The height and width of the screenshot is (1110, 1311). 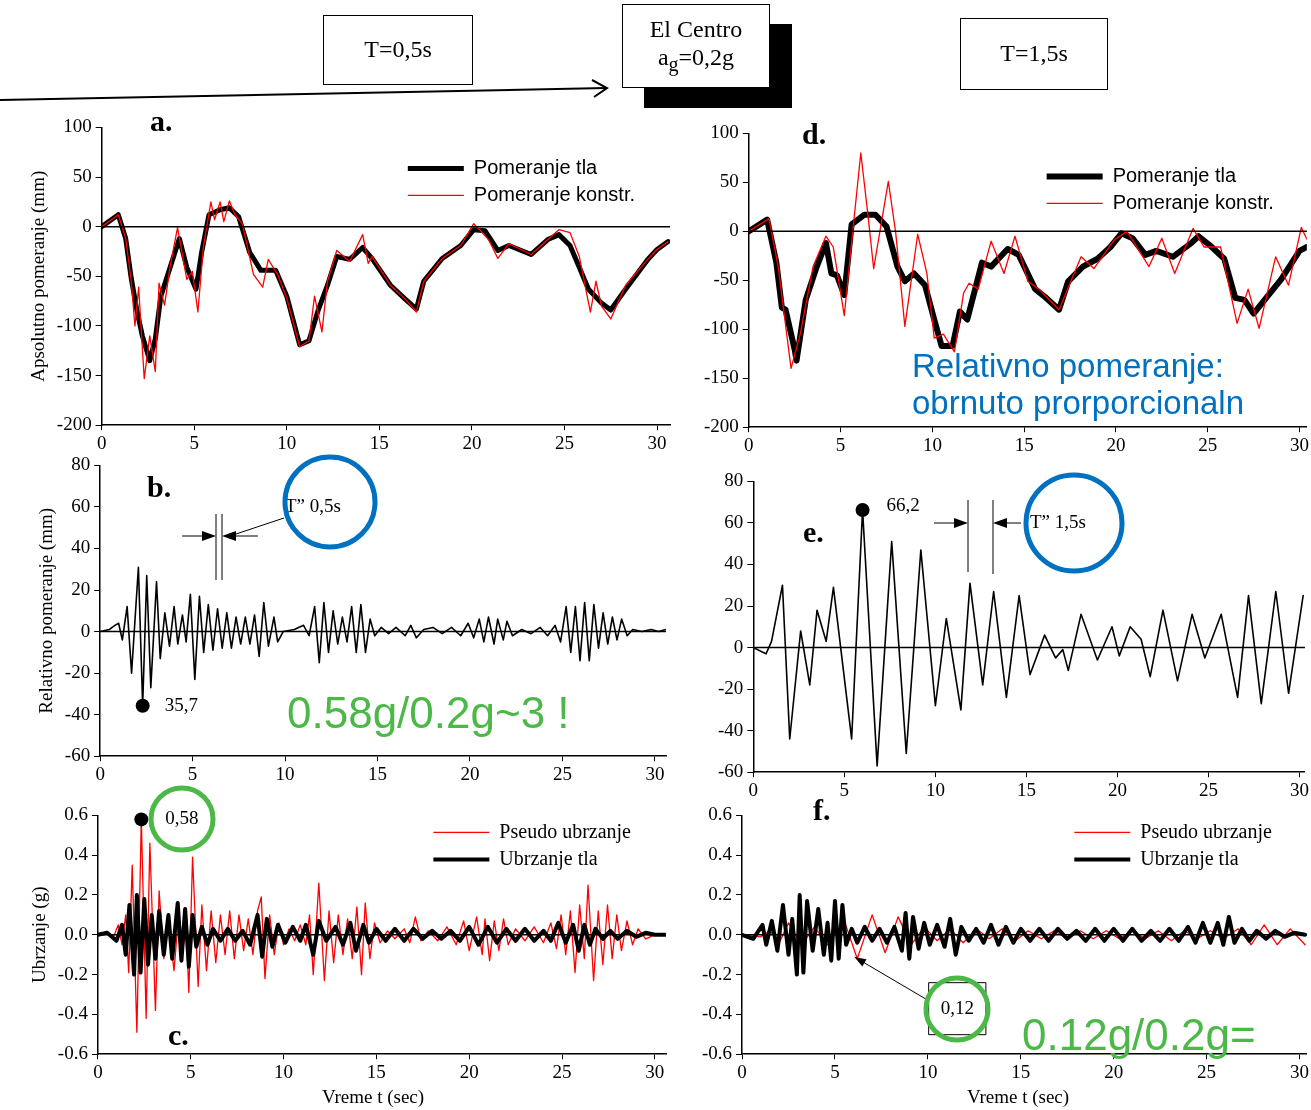 What do you see at coordinates (38, 276) in the screenshot?
I see `y-axis-title: Apsolutno pomeranje (mm)` at bounding box center [38, 276].